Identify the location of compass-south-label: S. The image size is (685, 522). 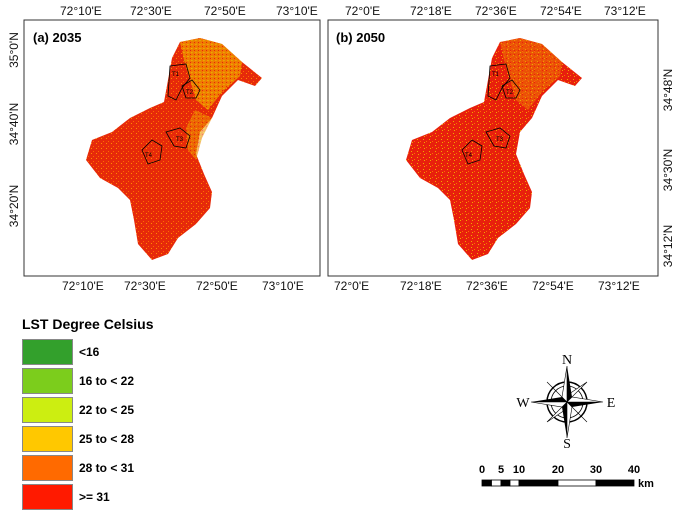
(567, 443).